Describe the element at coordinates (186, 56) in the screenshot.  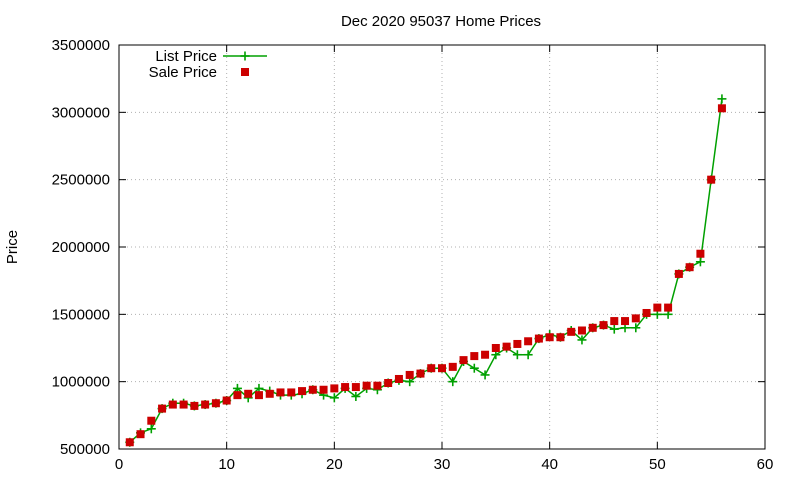
I see `legend-label: List Price` at that location.